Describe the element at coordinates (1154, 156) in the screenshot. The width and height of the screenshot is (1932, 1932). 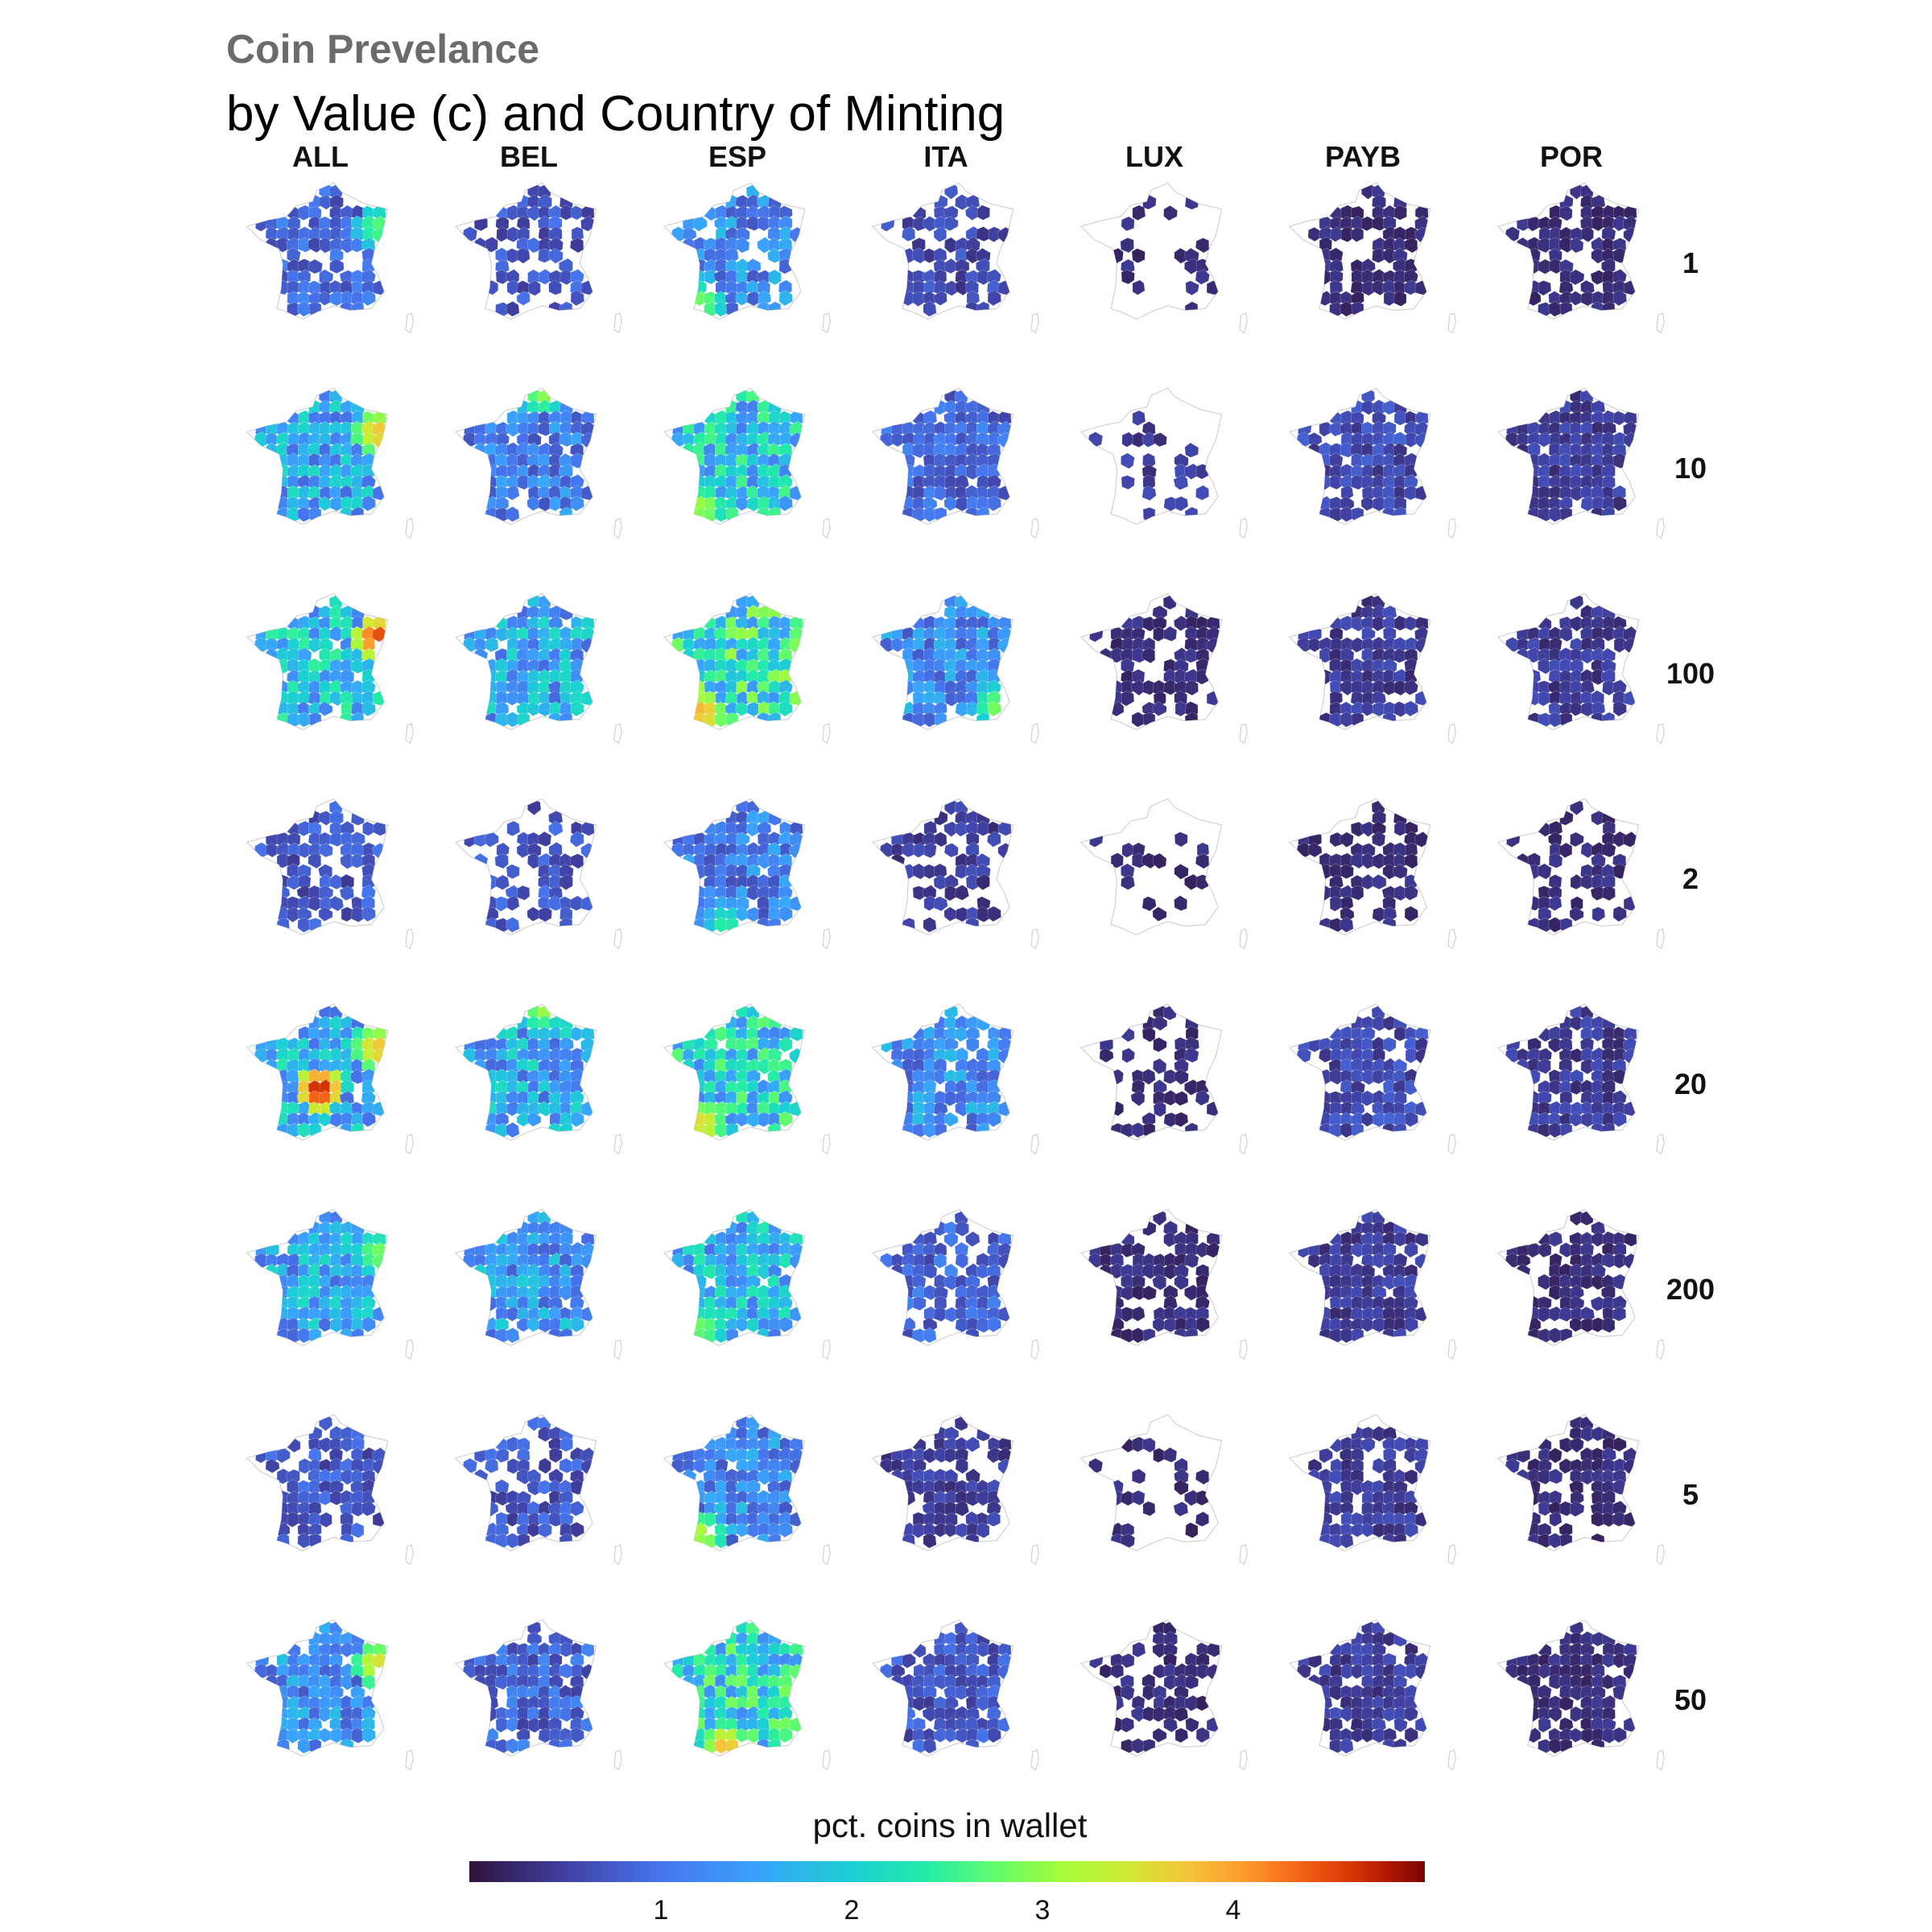
I see `column-label-lux: LUX` at that location.